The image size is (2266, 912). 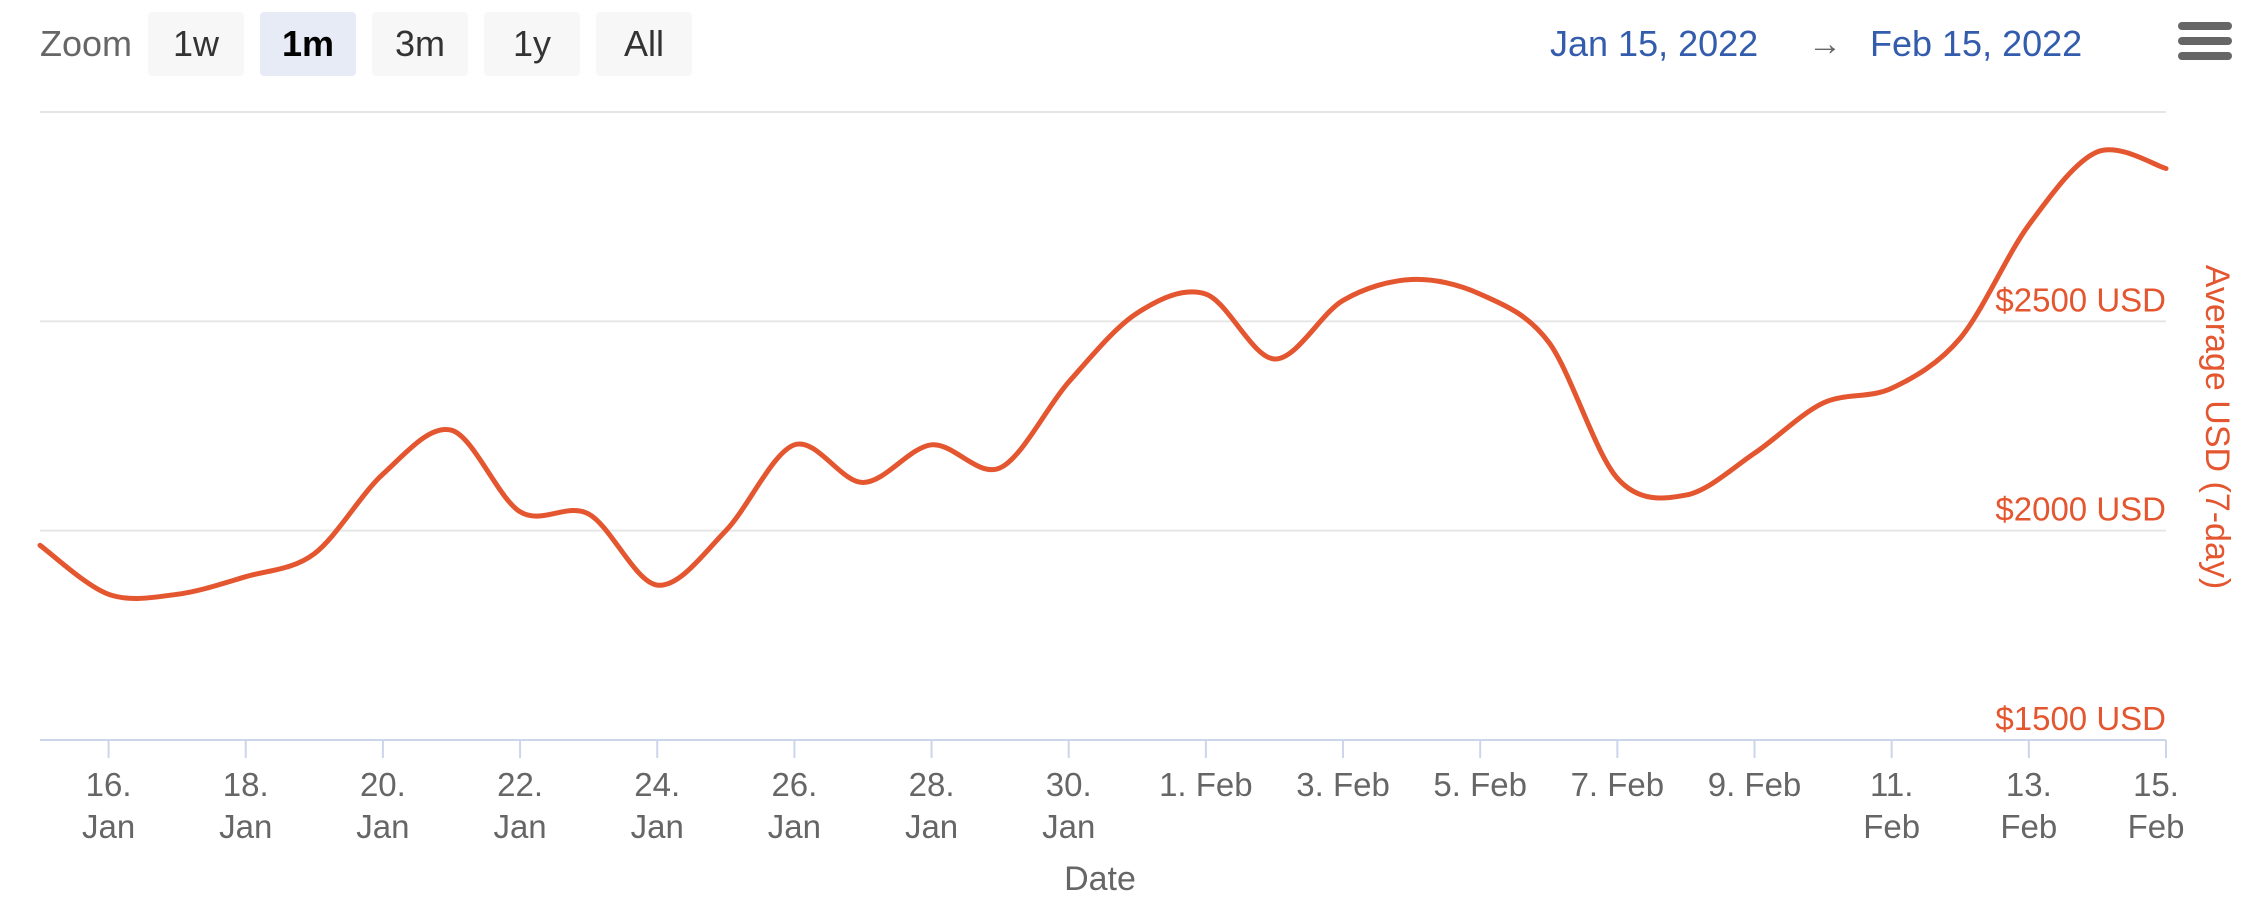 What do you see at coordinates (2080, 718) in the screenshot?
I see `y-tick-label: $1500 USD` at bounding box center [2080, 718].